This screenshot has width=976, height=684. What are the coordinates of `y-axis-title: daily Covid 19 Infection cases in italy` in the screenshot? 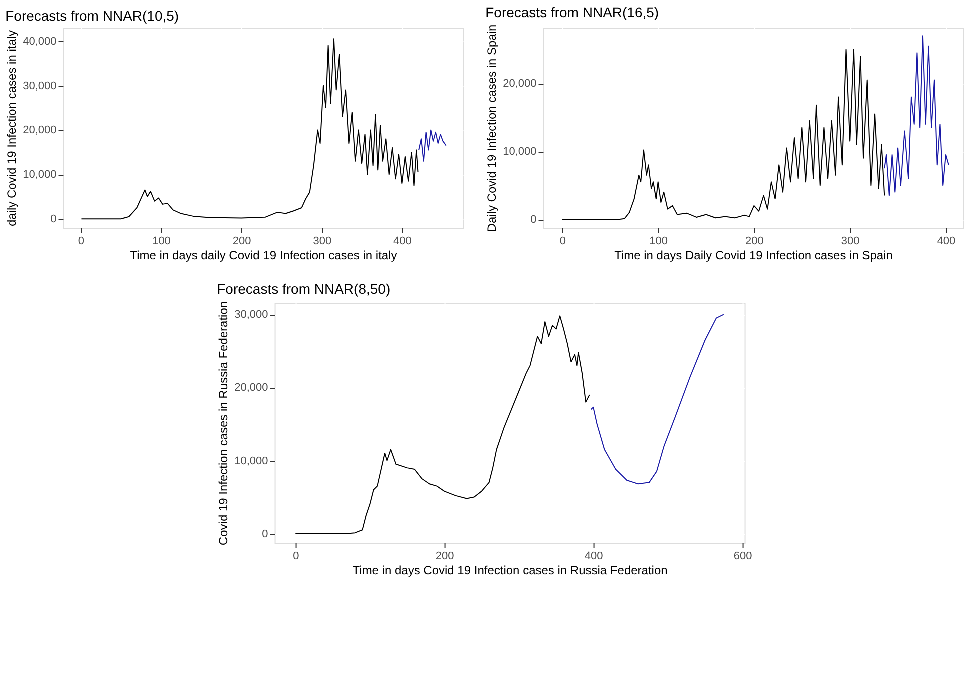 It's located at (12, 128).